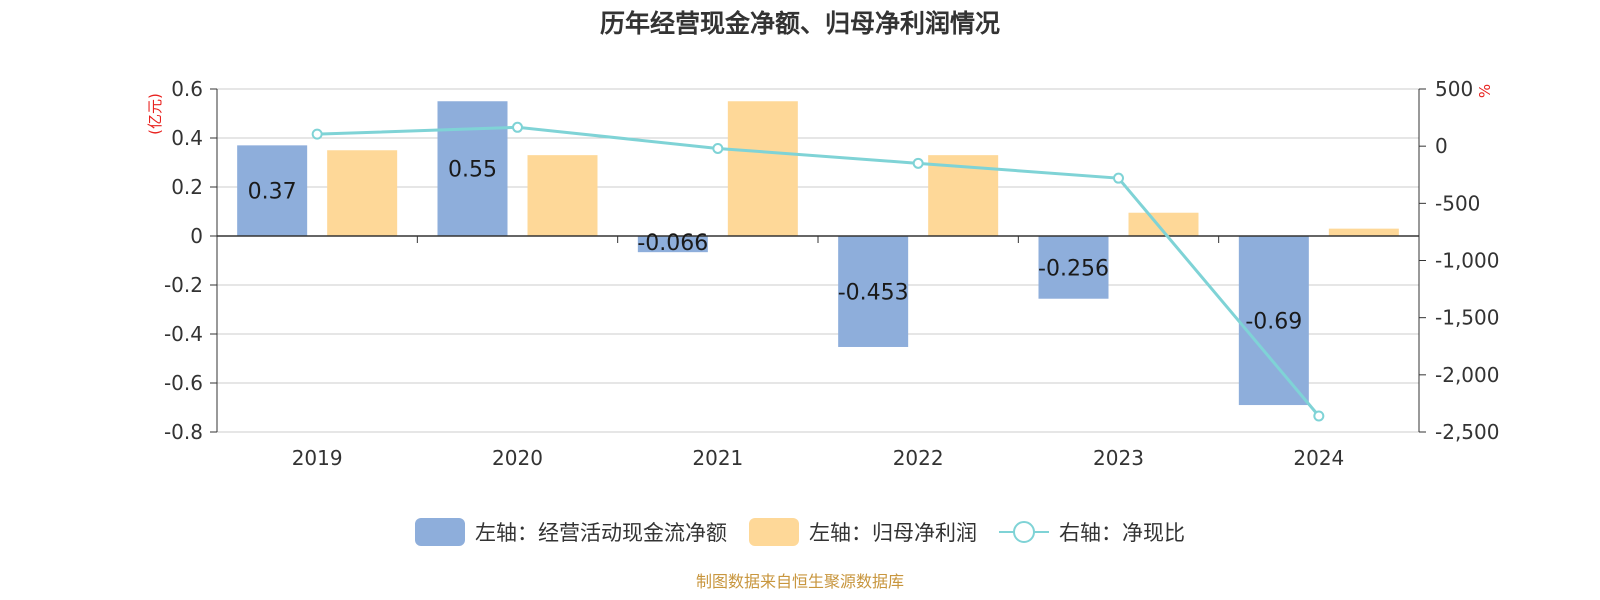 The width and height of the screenshot is (1600, 600). What do you see at coordinates (799, 581) in the screenshot?
I see `source-note: 制图数据来自恒生聚源数据库` at bounding box center [799, 581].